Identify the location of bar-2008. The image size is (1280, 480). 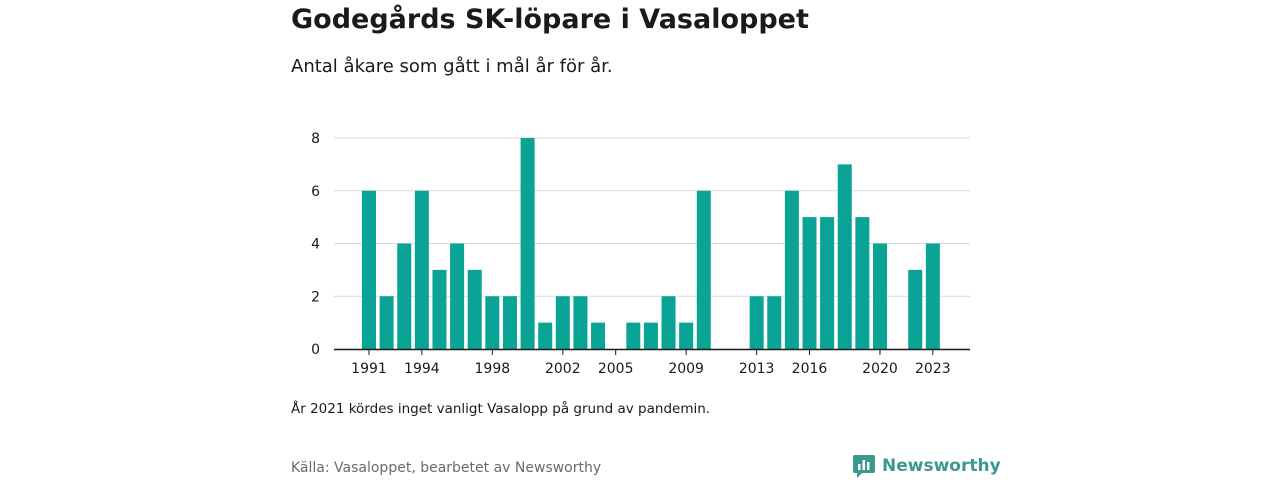
(668, 322).